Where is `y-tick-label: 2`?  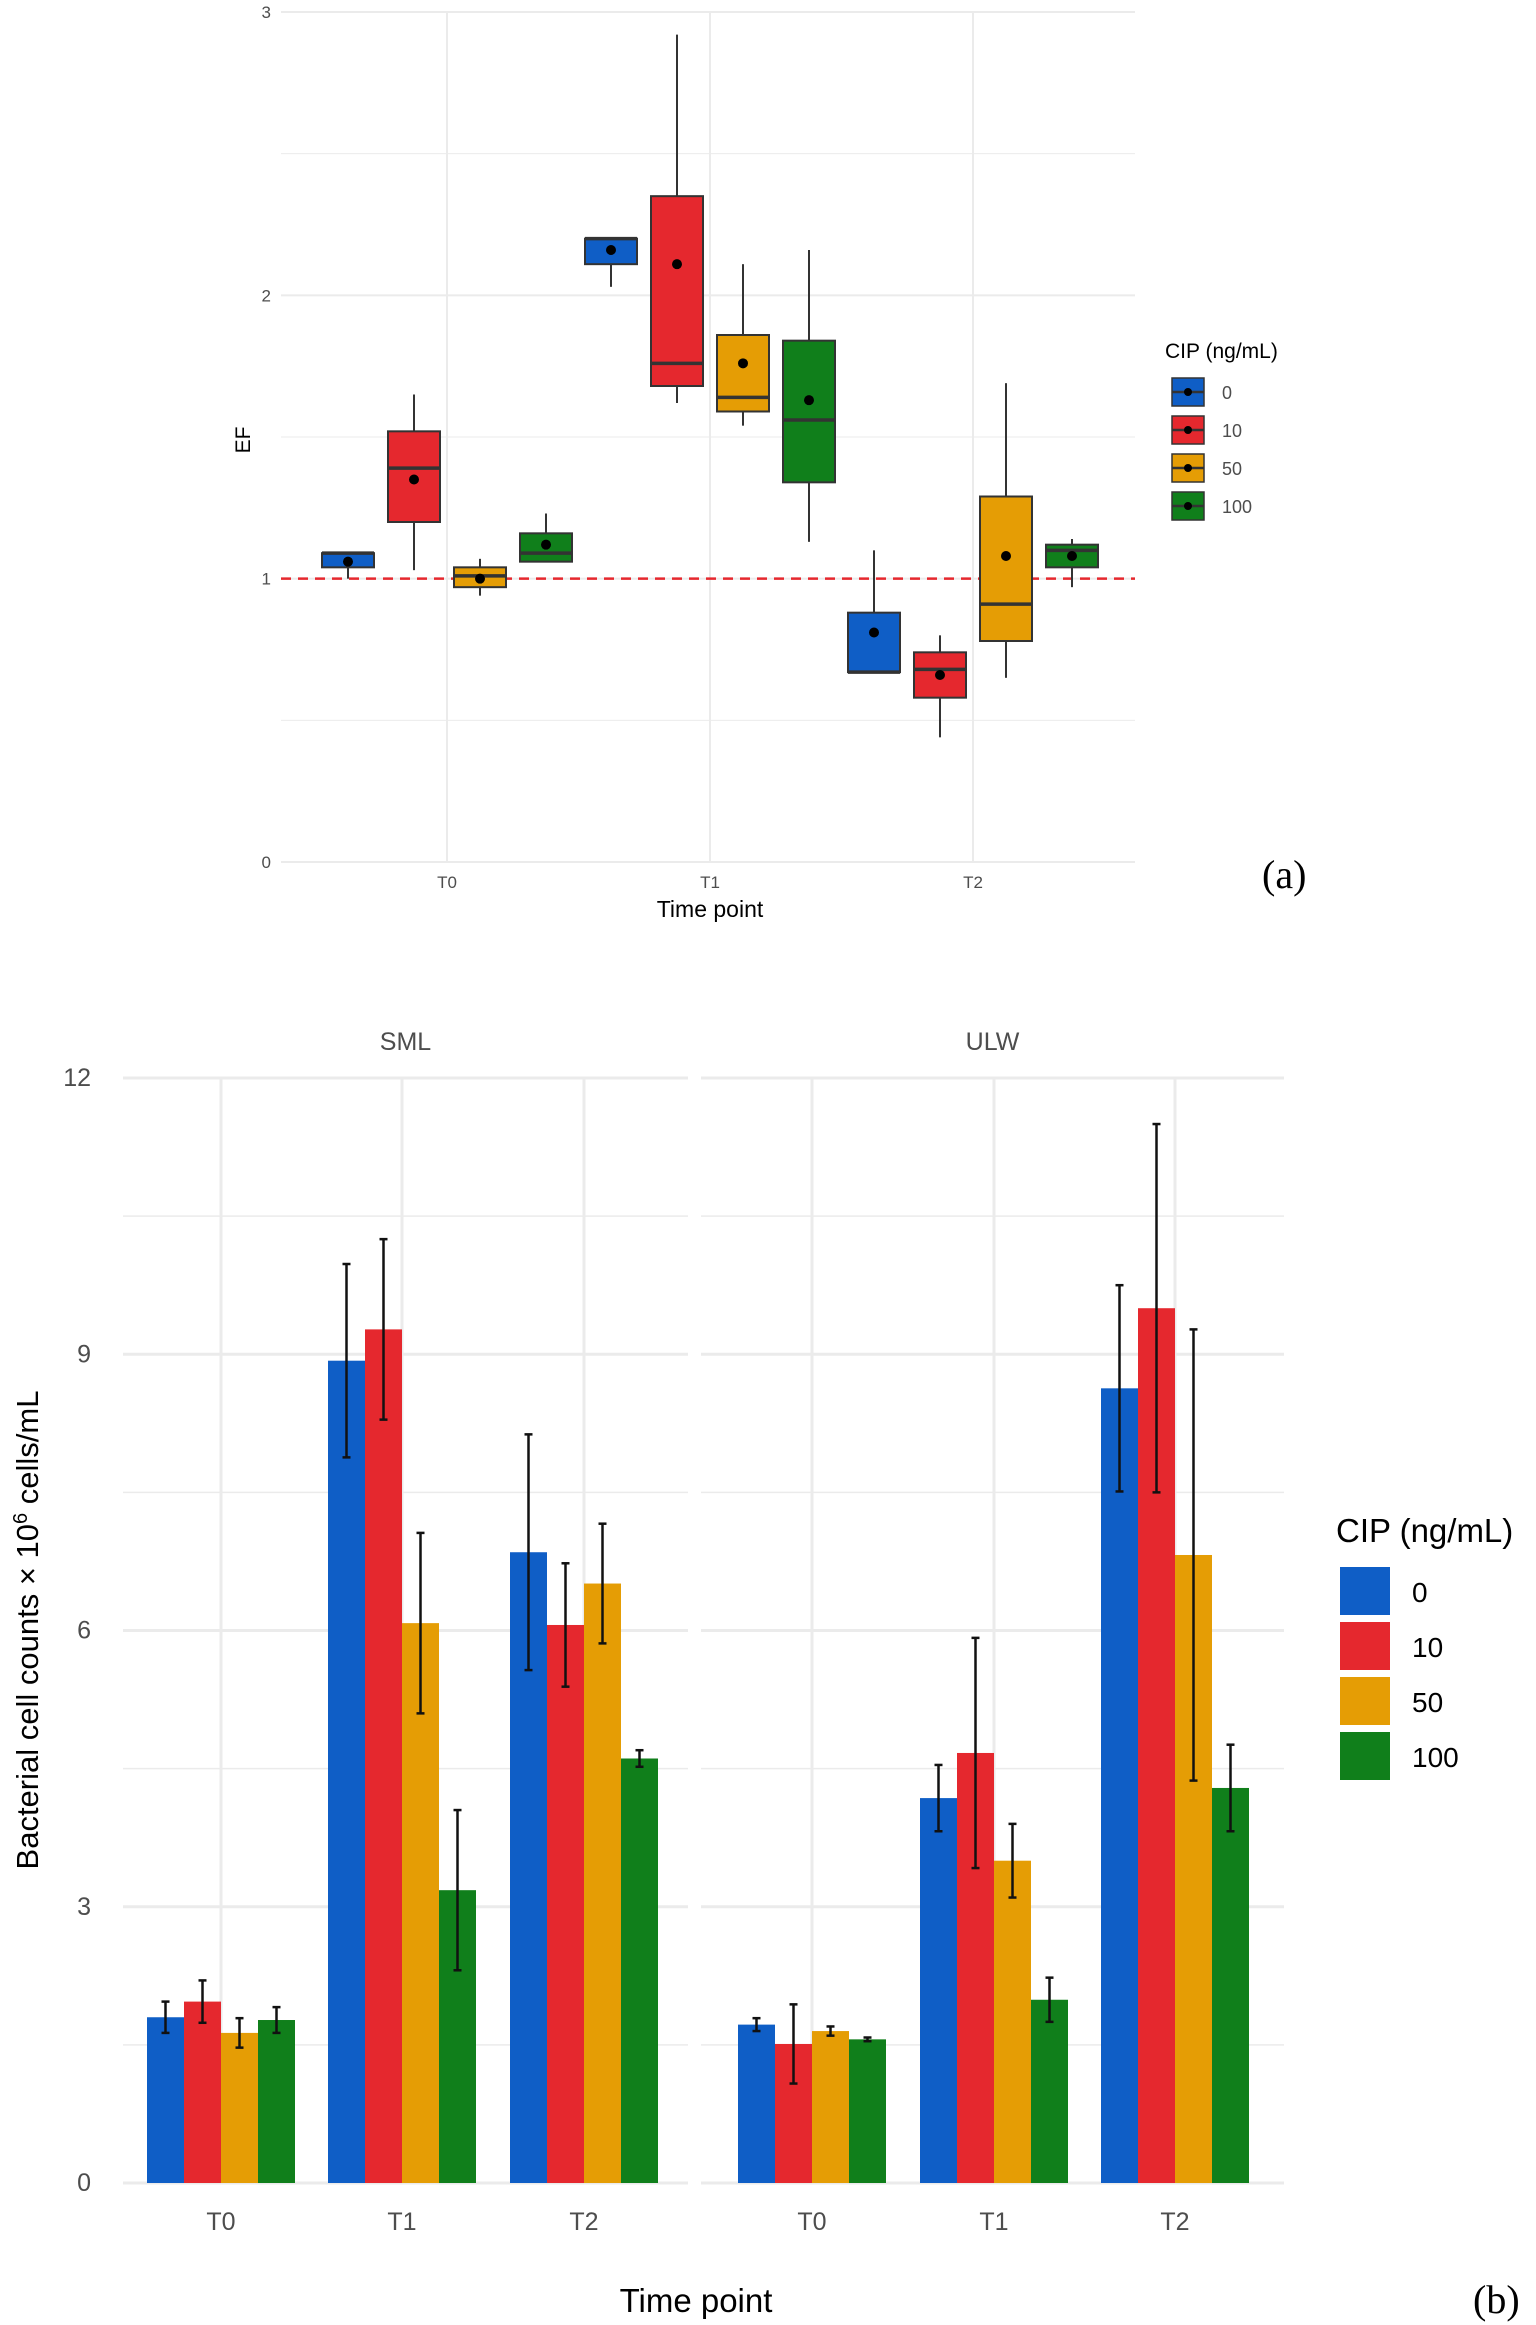 y-tick-label: 2 is located at coordinates (266, 295).